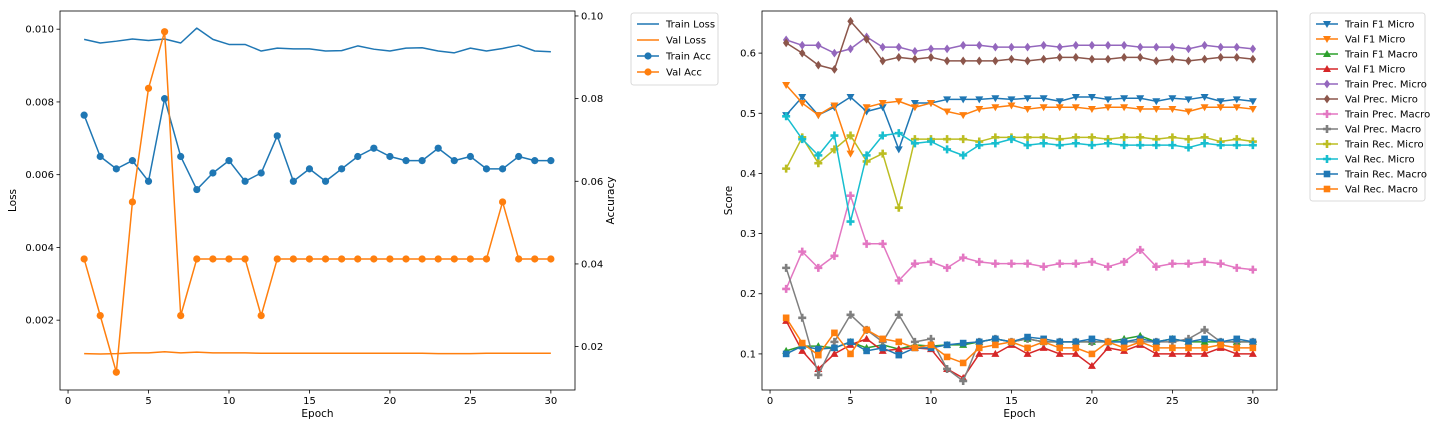 This screenshot has width=1440, height=436. What do you see at coordinates (1019, 414) in the screenshot?
I see `x-axis-label: Epoch` at bounding box center [1019, 414].